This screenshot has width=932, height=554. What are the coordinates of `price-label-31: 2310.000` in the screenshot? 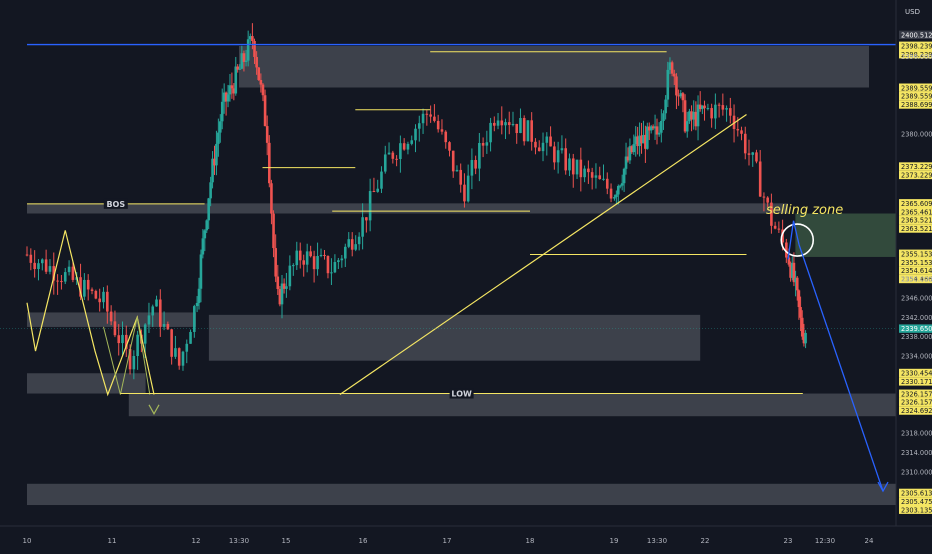 It's located at (916, 472).